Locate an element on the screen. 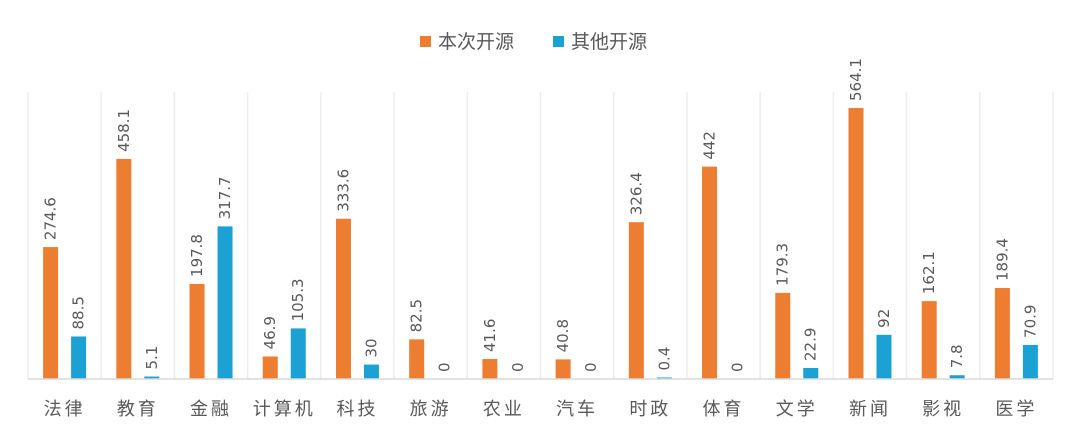  x-tick-label: 影视 is located at coordinates (943, 409).